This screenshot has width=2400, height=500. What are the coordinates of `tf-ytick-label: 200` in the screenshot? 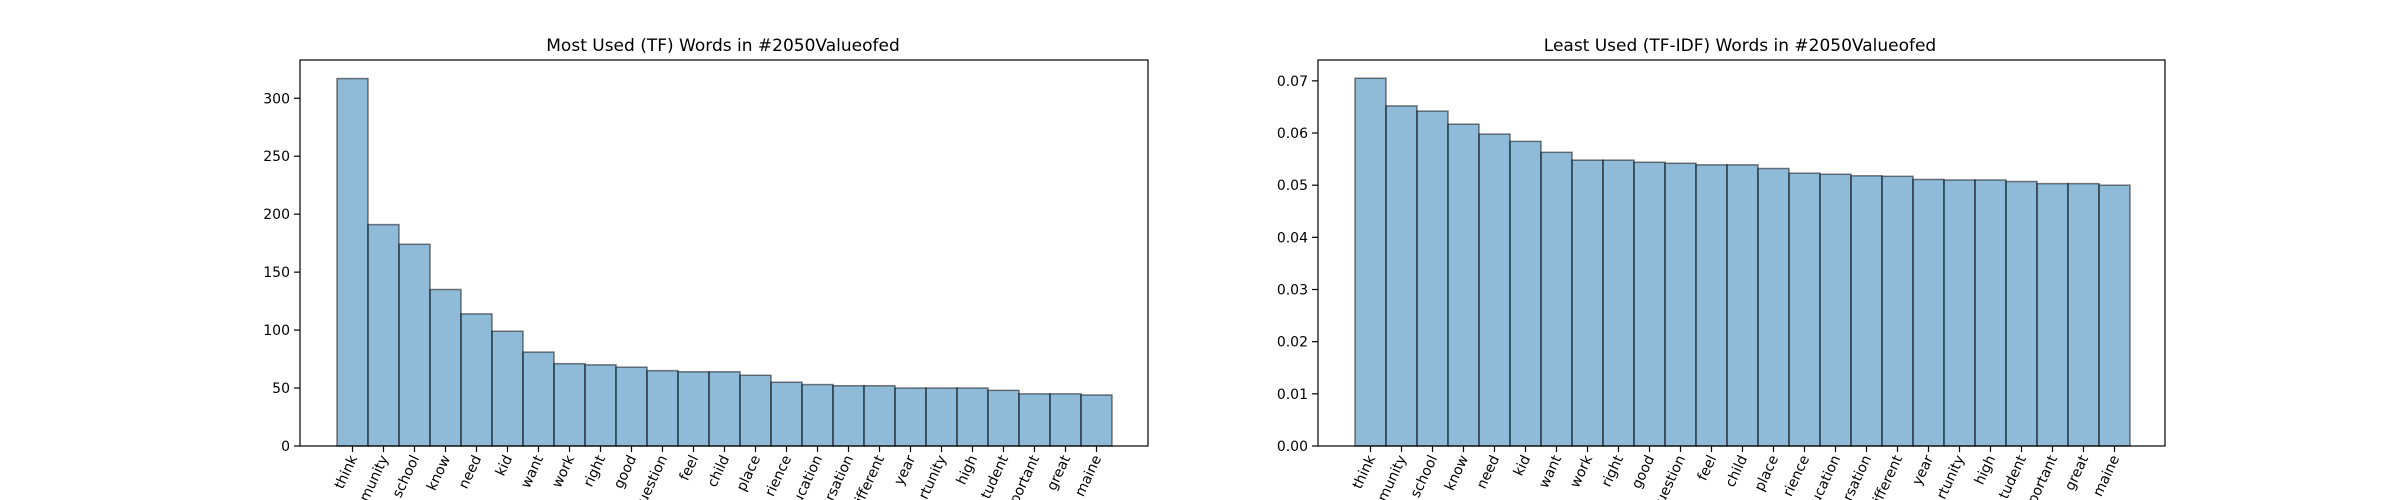 It's located at (276, 215).